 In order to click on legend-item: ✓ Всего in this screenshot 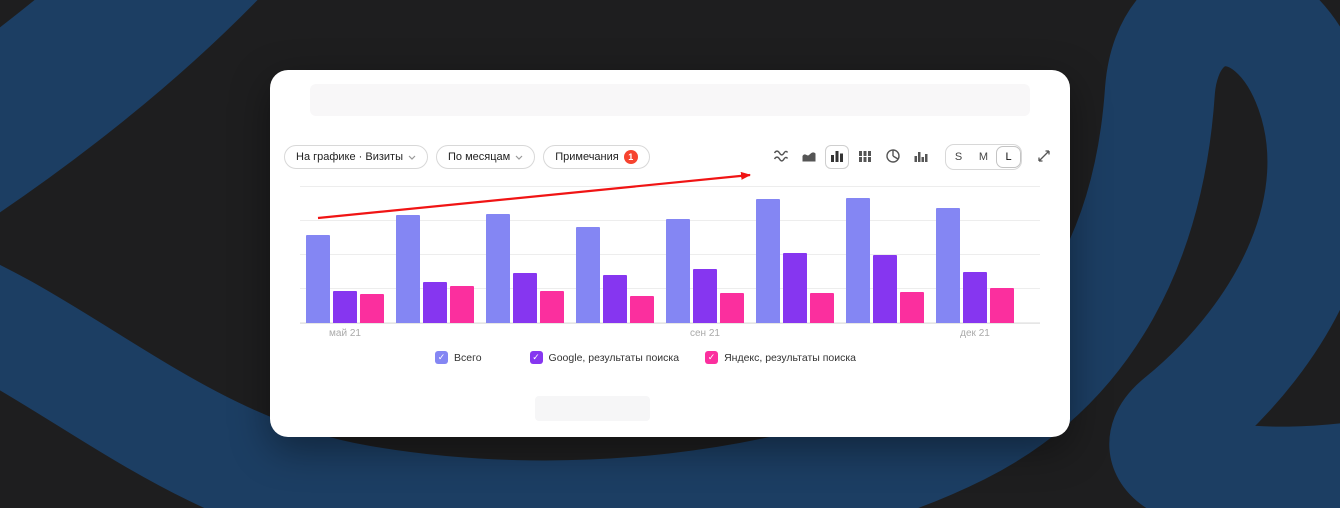, I will do `click(458, 357)`.